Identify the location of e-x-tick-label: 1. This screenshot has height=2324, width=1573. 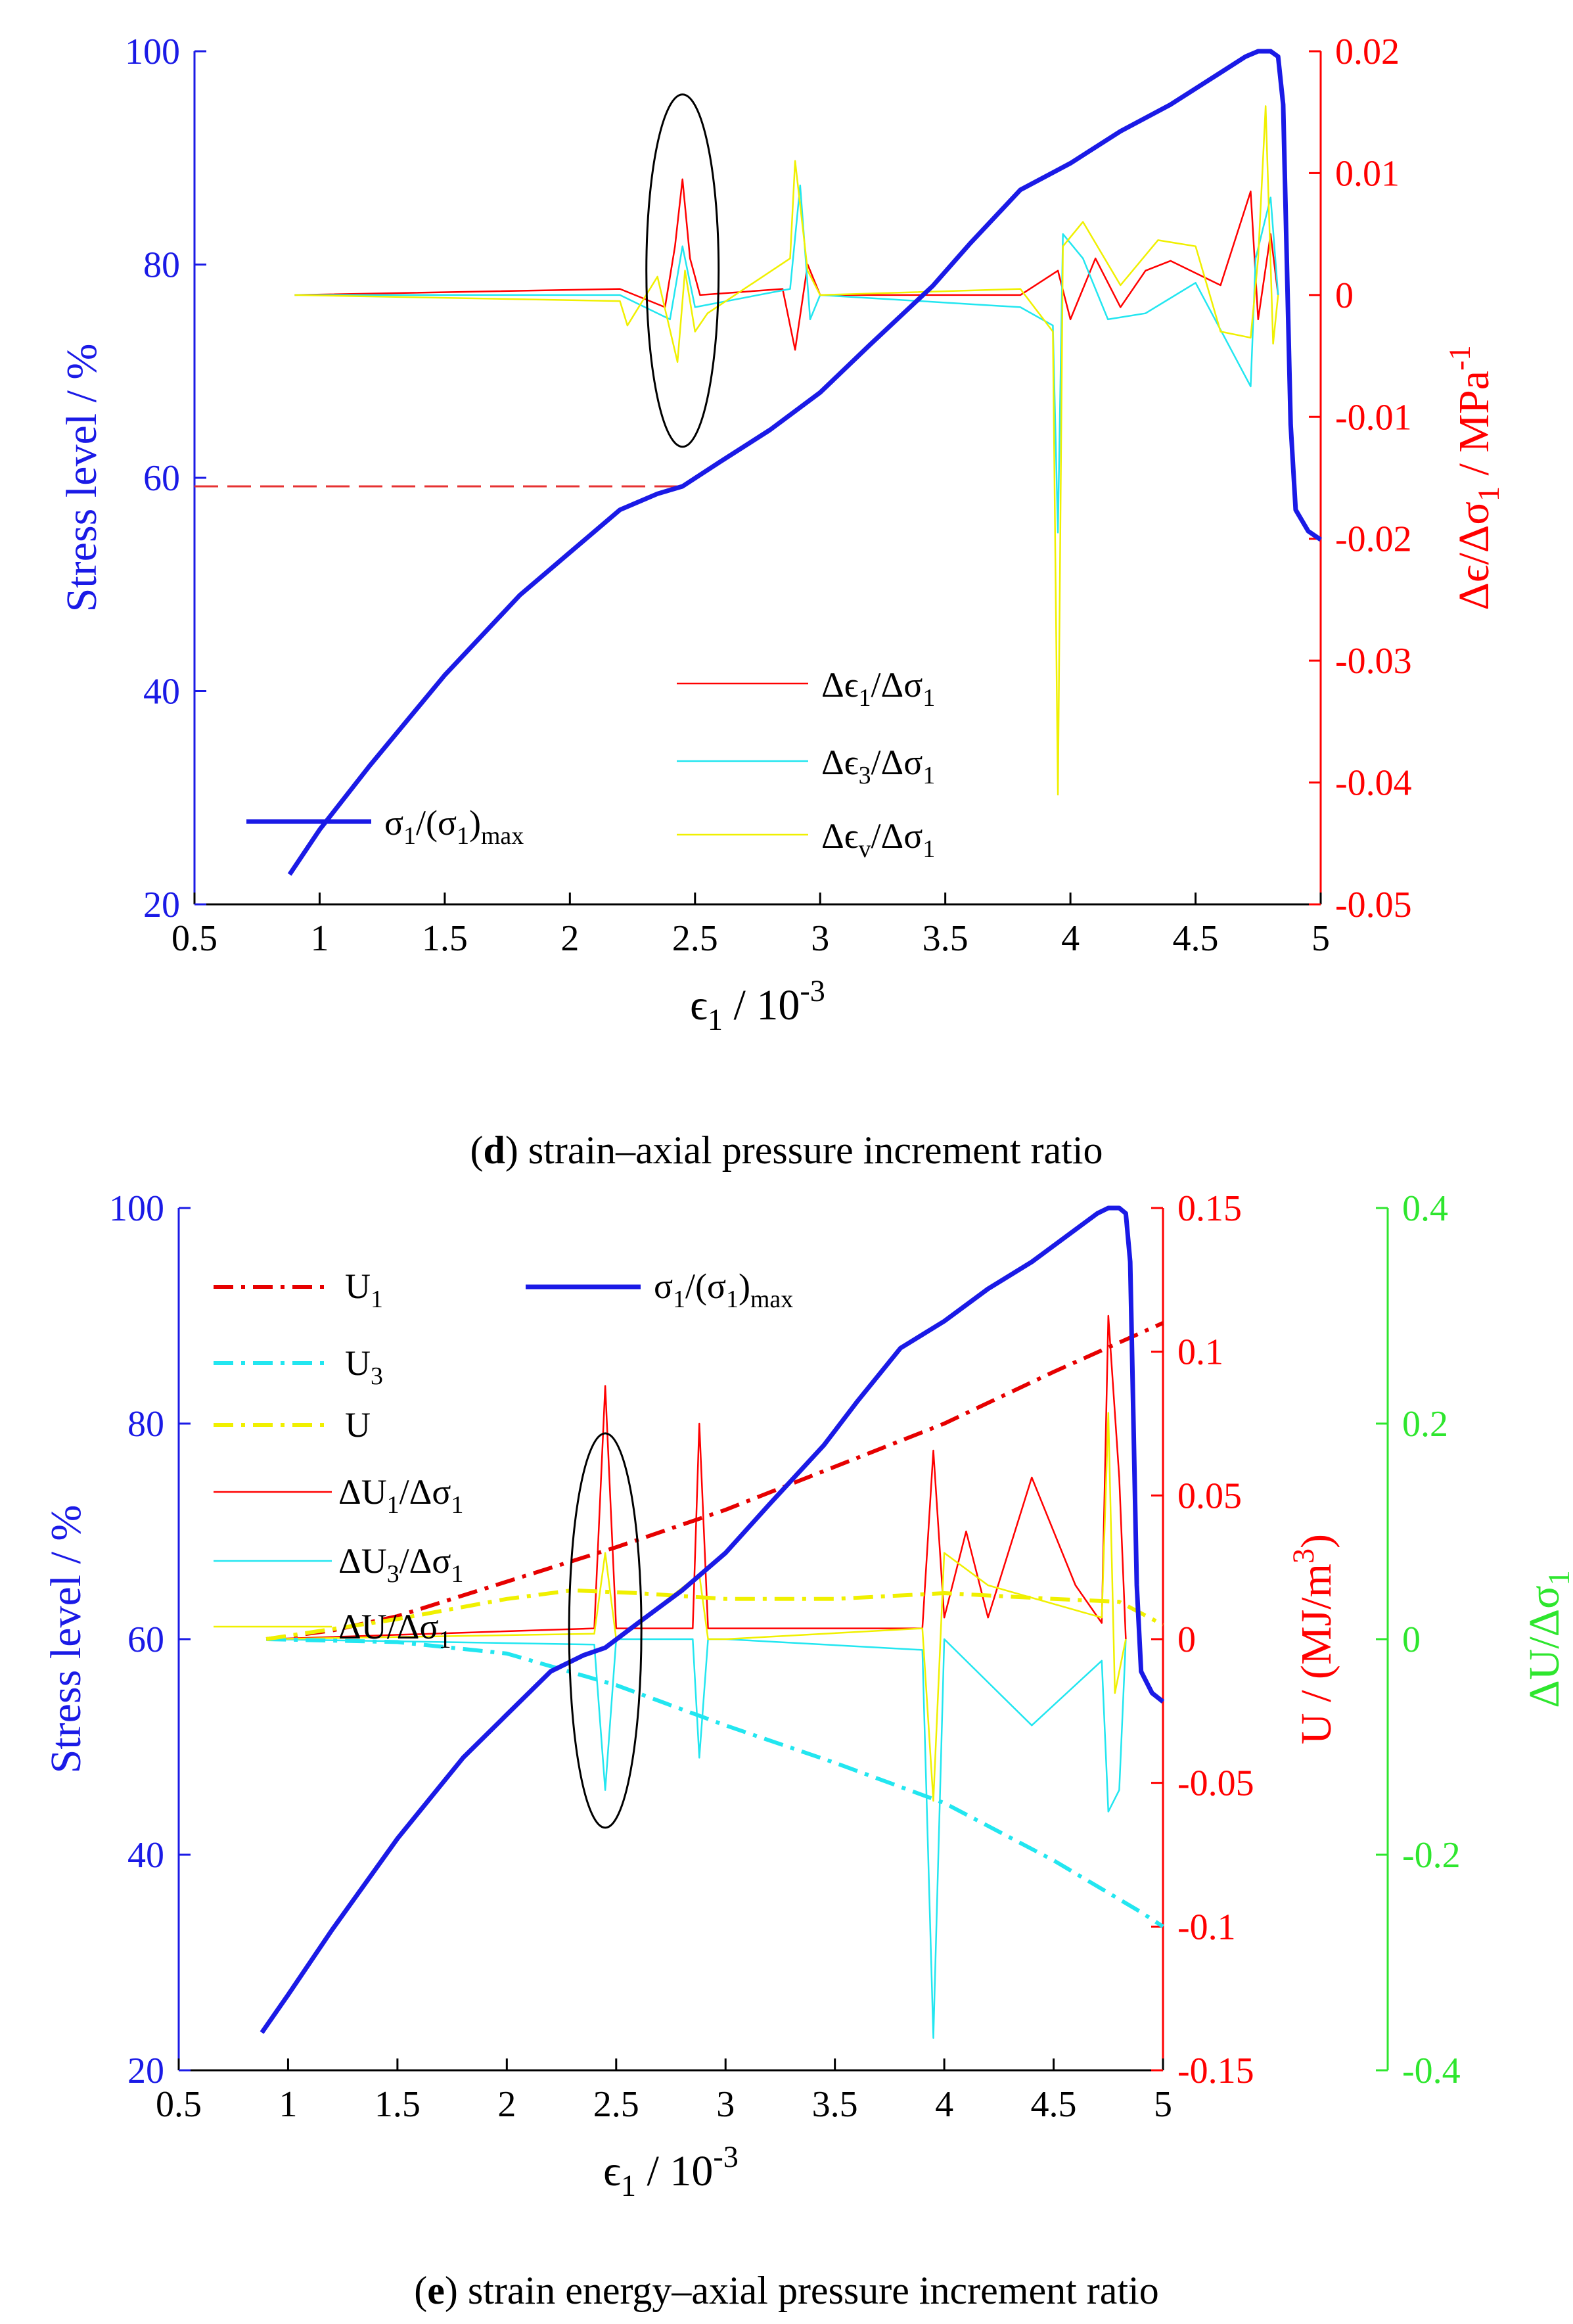
(288, 2104).